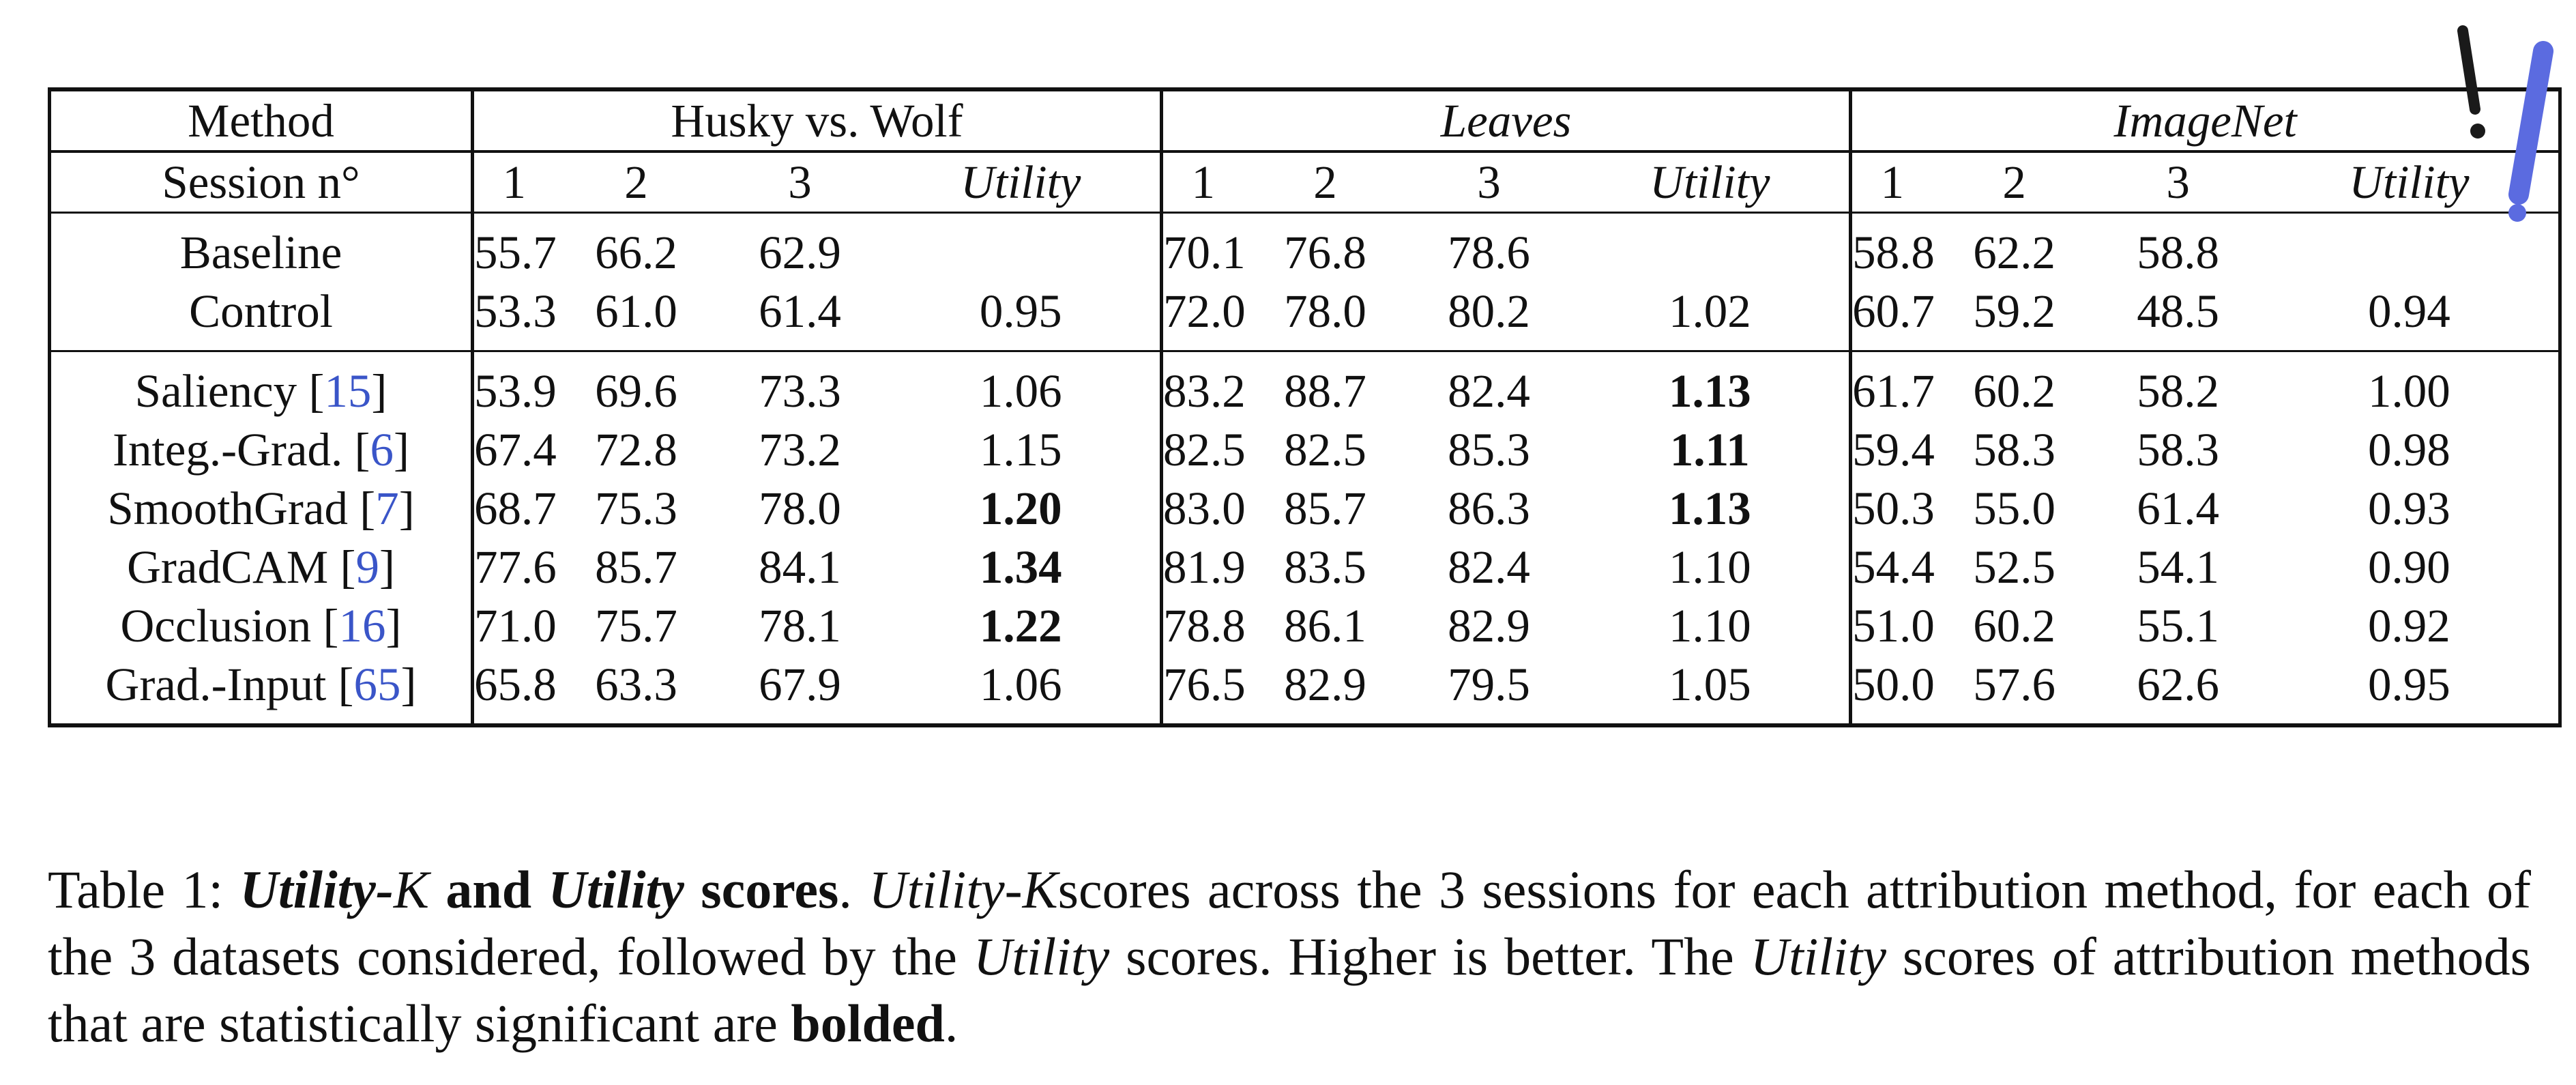 Image resolution: width=2576 pixels, height=1085 pixels. I want to click on score-cell: 76.5, so click(1203, 691).